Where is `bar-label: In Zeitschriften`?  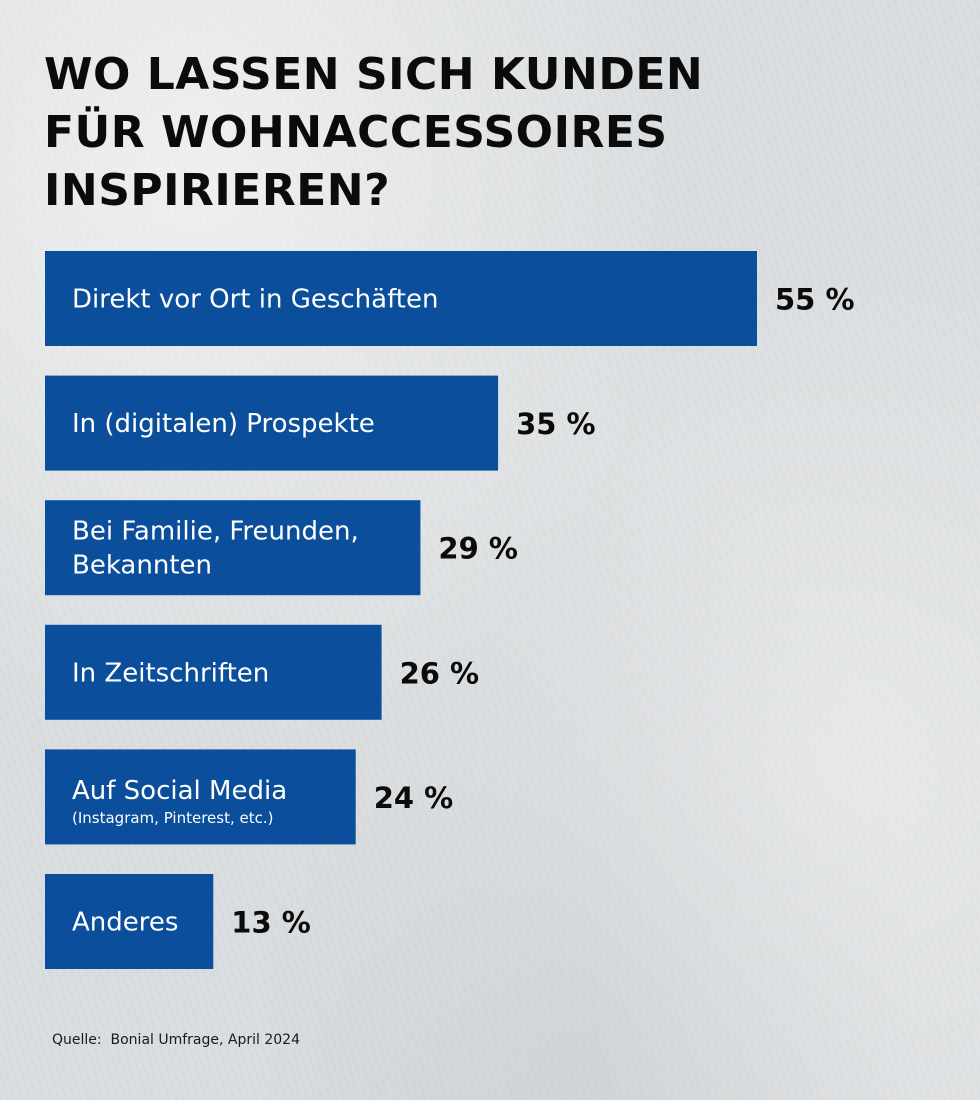 bar-label: In Zeitschriften is located at coordinates (170, 673).